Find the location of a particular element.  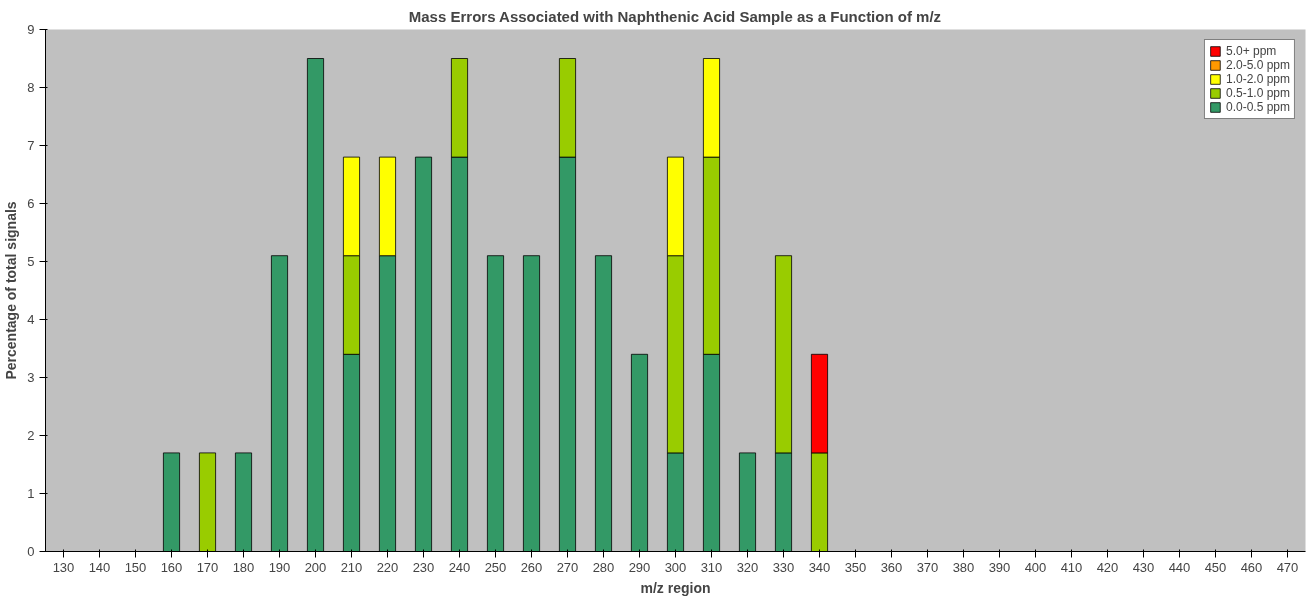

x-tick-label: 190 is located at coordinates (279, 567).